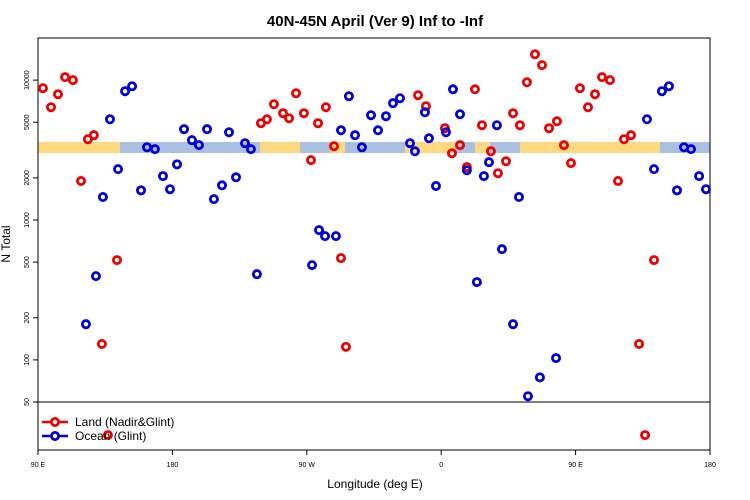 The image size is (750, 500). What do you see at coordinates (374, 147) in the screenshot?
I see `map-strip` at bounding box center [374, 147].